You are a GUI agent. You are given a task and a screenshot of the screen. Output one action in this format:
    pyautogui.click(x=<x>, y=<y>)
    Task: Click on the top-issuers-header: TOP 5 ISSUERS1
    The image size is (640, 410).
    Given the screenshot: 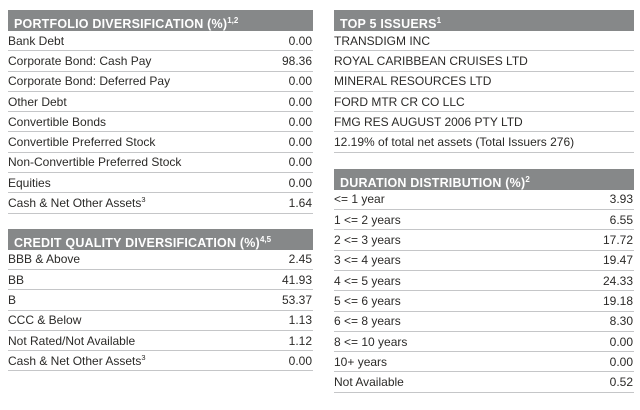 What is the action you would take?
    pyautogui.click(x=484, y=20)
    